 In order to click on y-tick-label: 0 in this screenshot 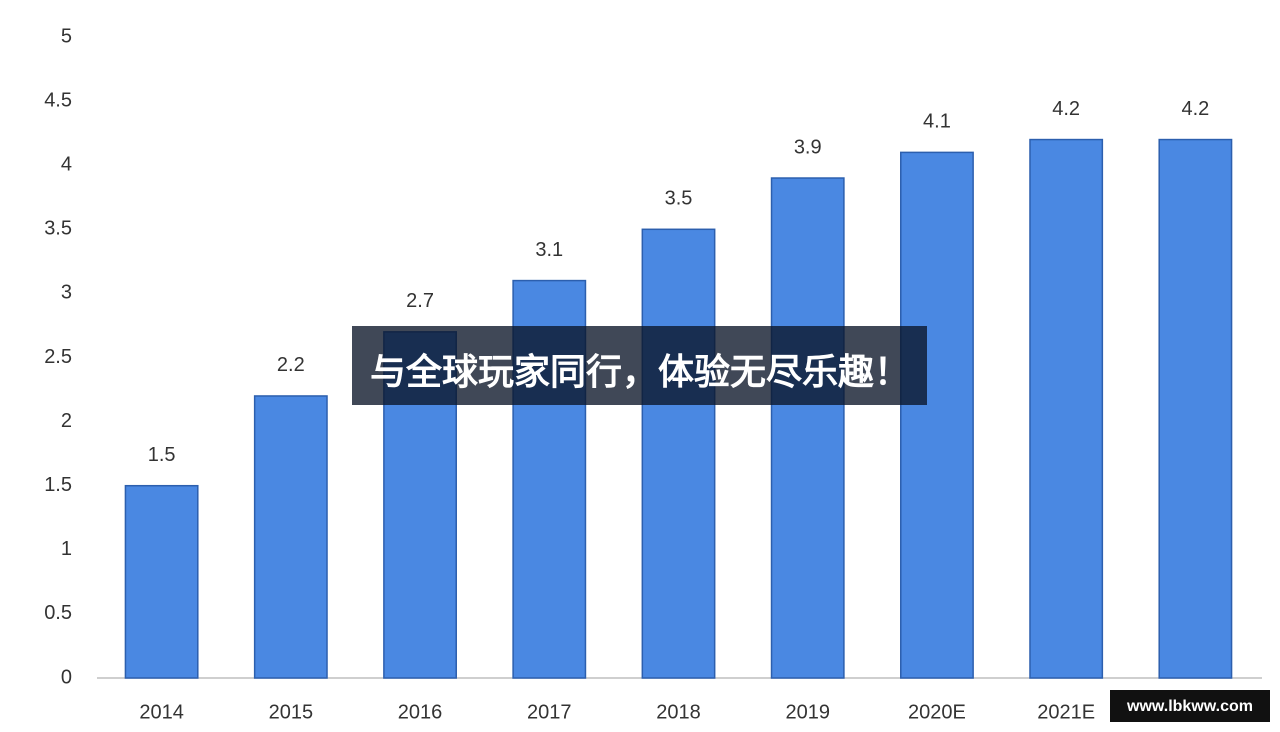, I will do `click(66, 677)`.